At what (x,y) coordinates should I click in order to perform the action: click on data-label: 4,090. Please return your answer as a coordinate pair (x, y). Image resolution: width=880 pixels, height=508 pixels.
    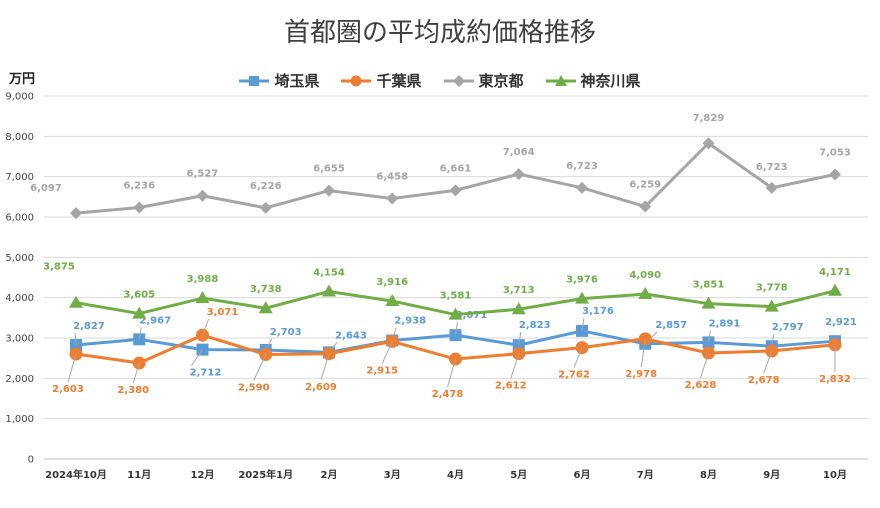
    Looking at the image, I should click on (645, 275).